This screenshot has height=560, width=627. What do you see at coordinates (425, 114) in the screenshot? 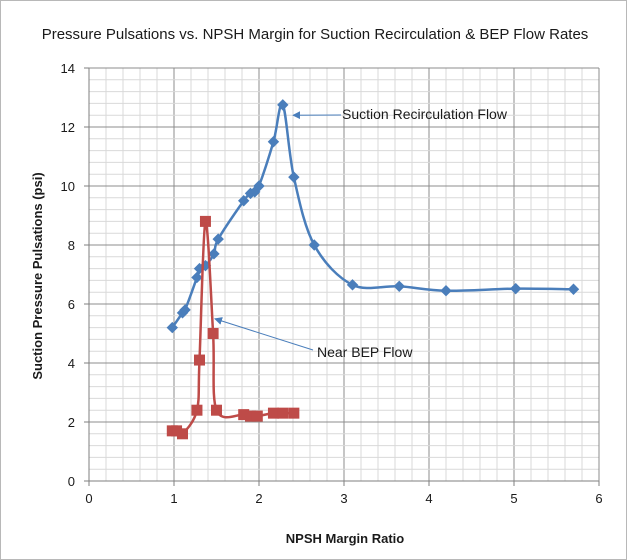
I see `annotation-label: Suction Recirculation Flow` at bounding box center [425, 114].